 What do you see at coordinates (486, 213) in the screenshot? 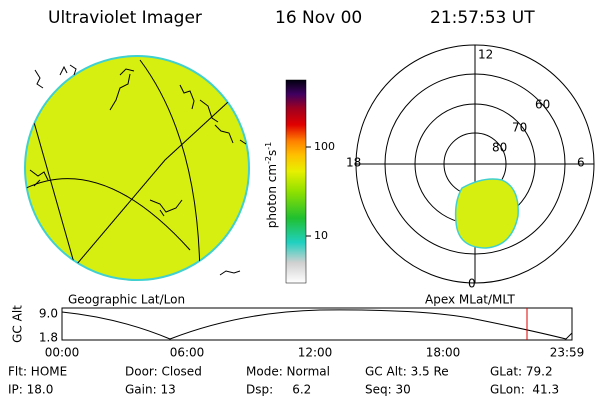
I see `auroral-image` at bounding box center [486, 213].